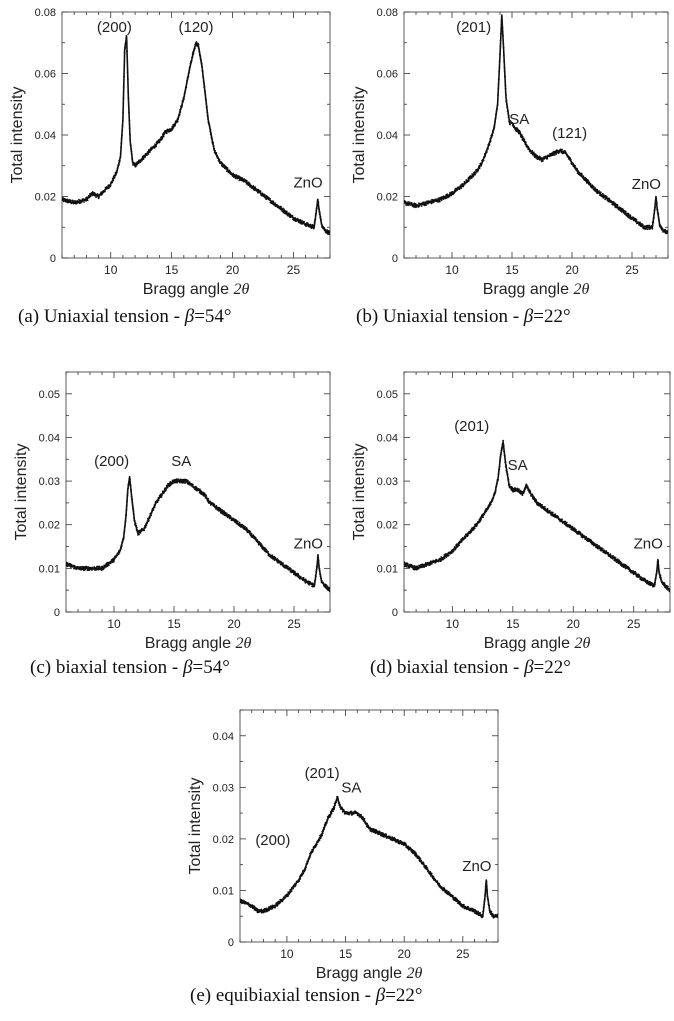 Image resolution: width=674 pixels, height=1021 pixels. What do you see at coordinates (470, 667) in the screenshot?
I see `caption-d: (d) biaxial tension - β=22°` at bounding box center [470, 667].